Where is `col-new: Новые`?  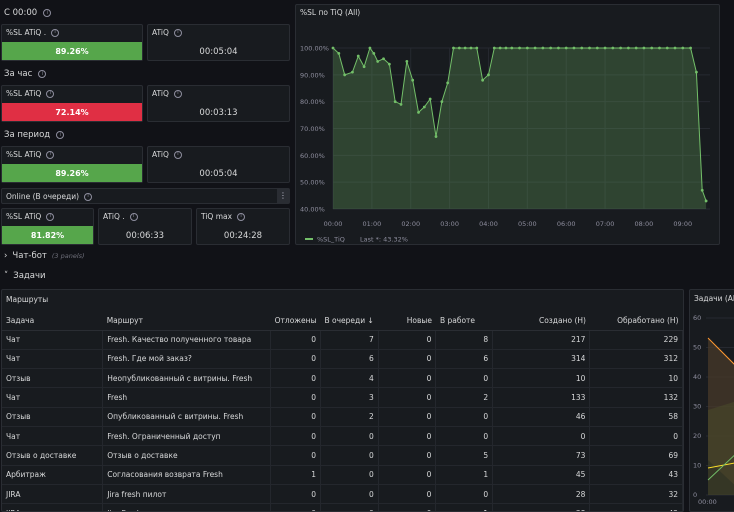
col-new: Новые is located at coordinates (407, 321).